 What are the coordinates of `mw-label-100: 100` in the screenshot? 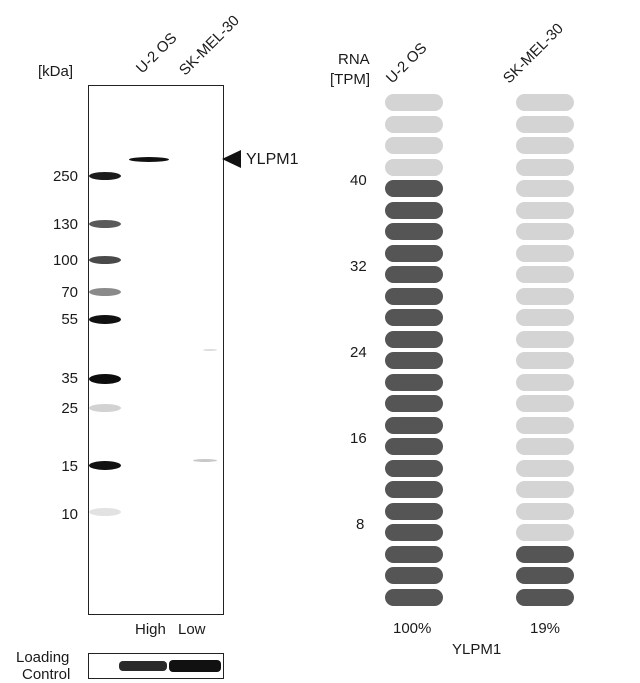 It's located at (65, 260).